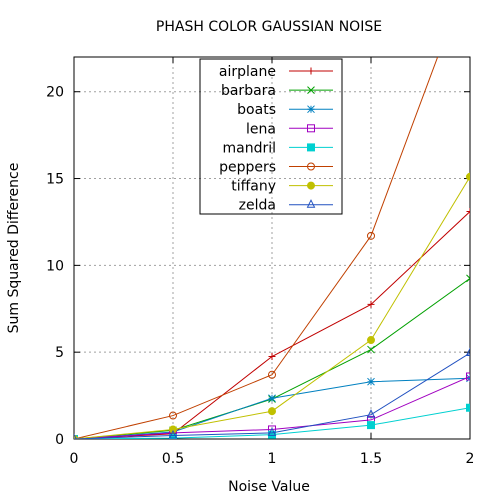 This screenshot has height=500, width=500. I want to click on legend-label: airplane, so click(247, 72).